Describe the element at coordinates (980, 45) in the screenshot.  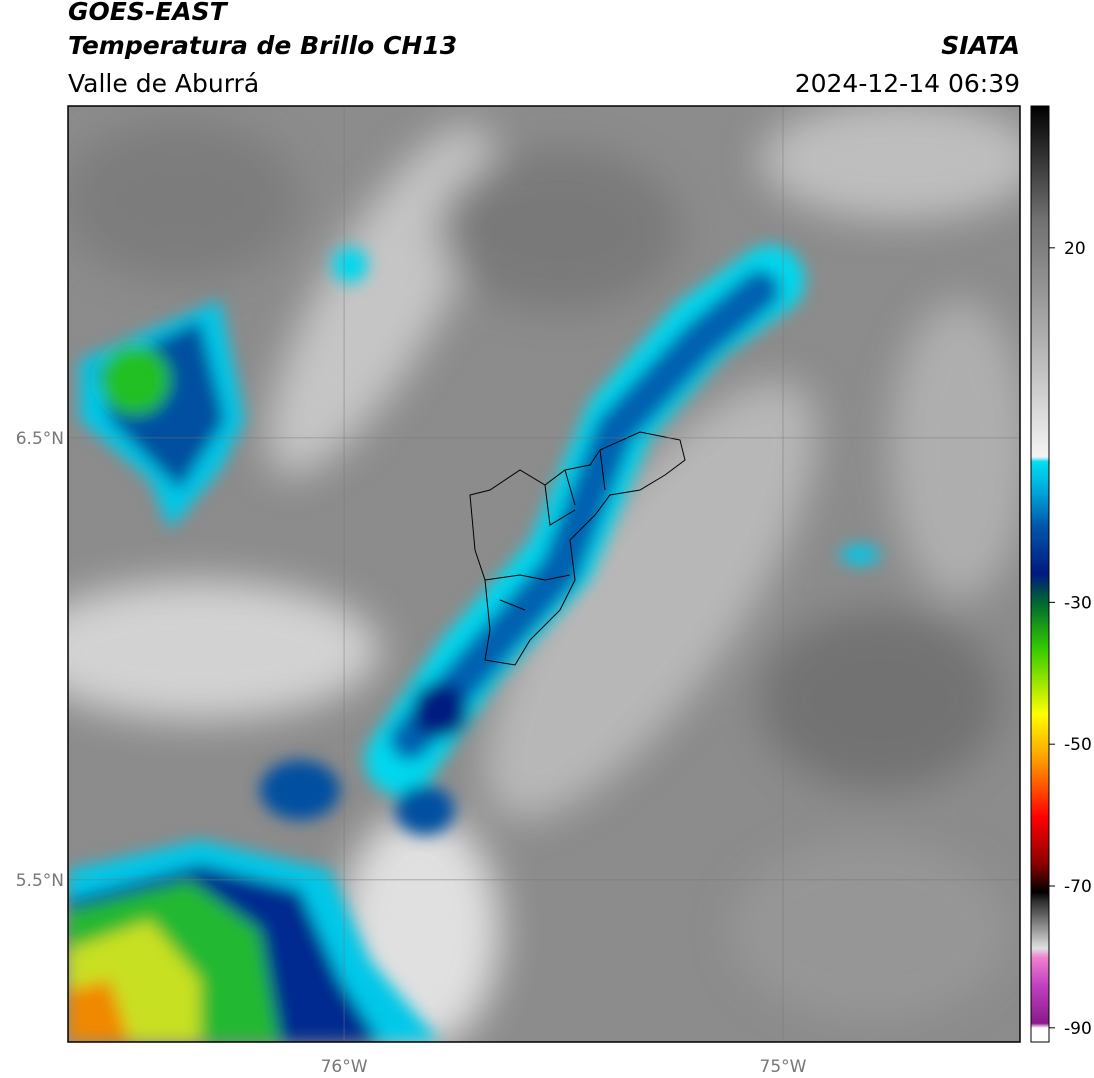
I see `source: SIATA` at that location.